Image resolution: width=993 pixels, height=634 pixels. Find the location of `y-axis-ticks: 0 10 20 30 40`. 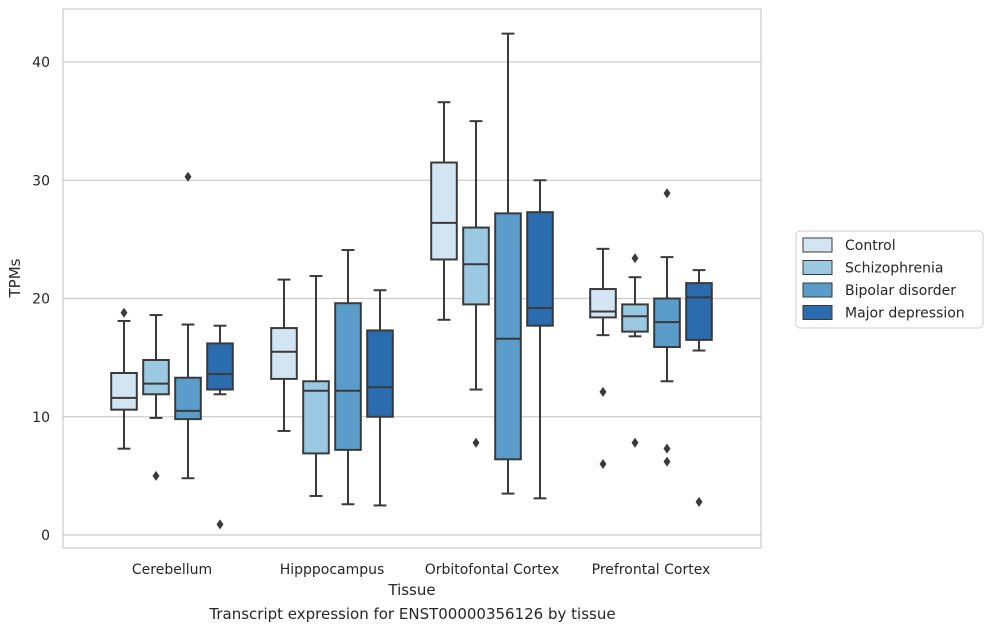

y-axis-ticks: 0 10 20 30 40 is located at coordinates (41, 299).